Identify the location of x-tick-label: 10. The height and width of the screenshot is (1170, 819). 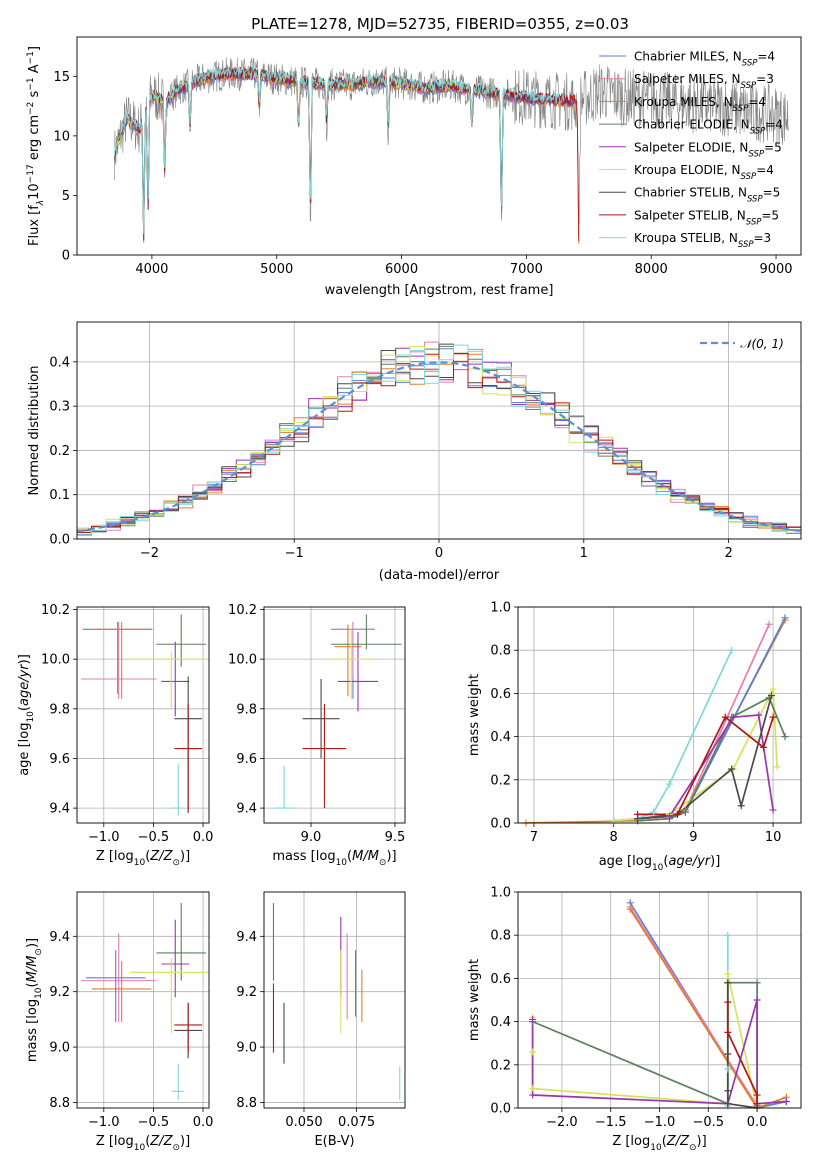
(773, 837).